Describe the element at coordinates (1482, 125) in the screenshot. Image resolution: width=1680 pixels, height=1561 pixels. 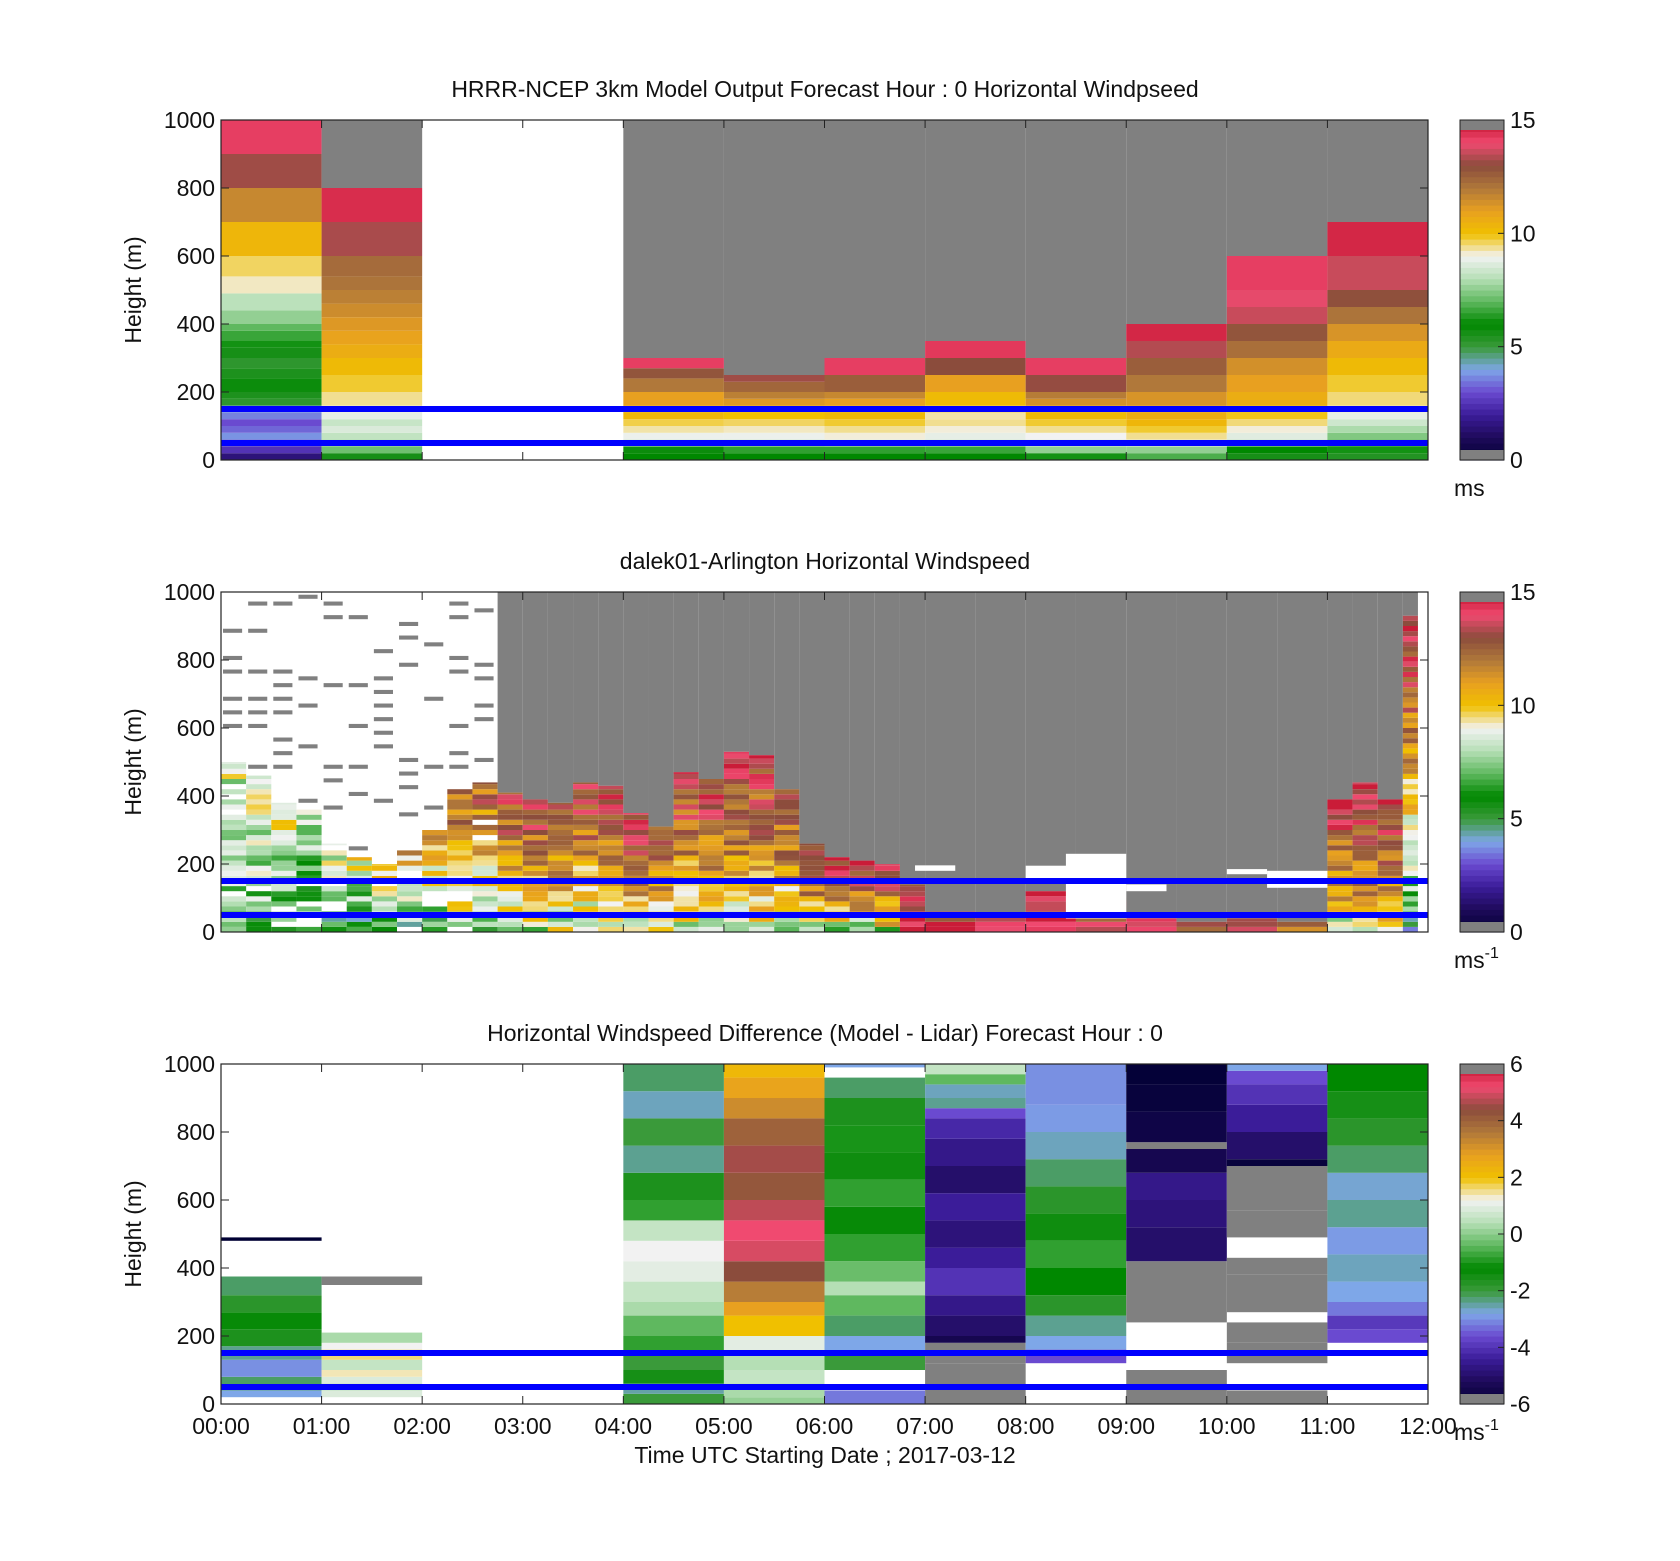
I see `colorbar-cap` at that location.